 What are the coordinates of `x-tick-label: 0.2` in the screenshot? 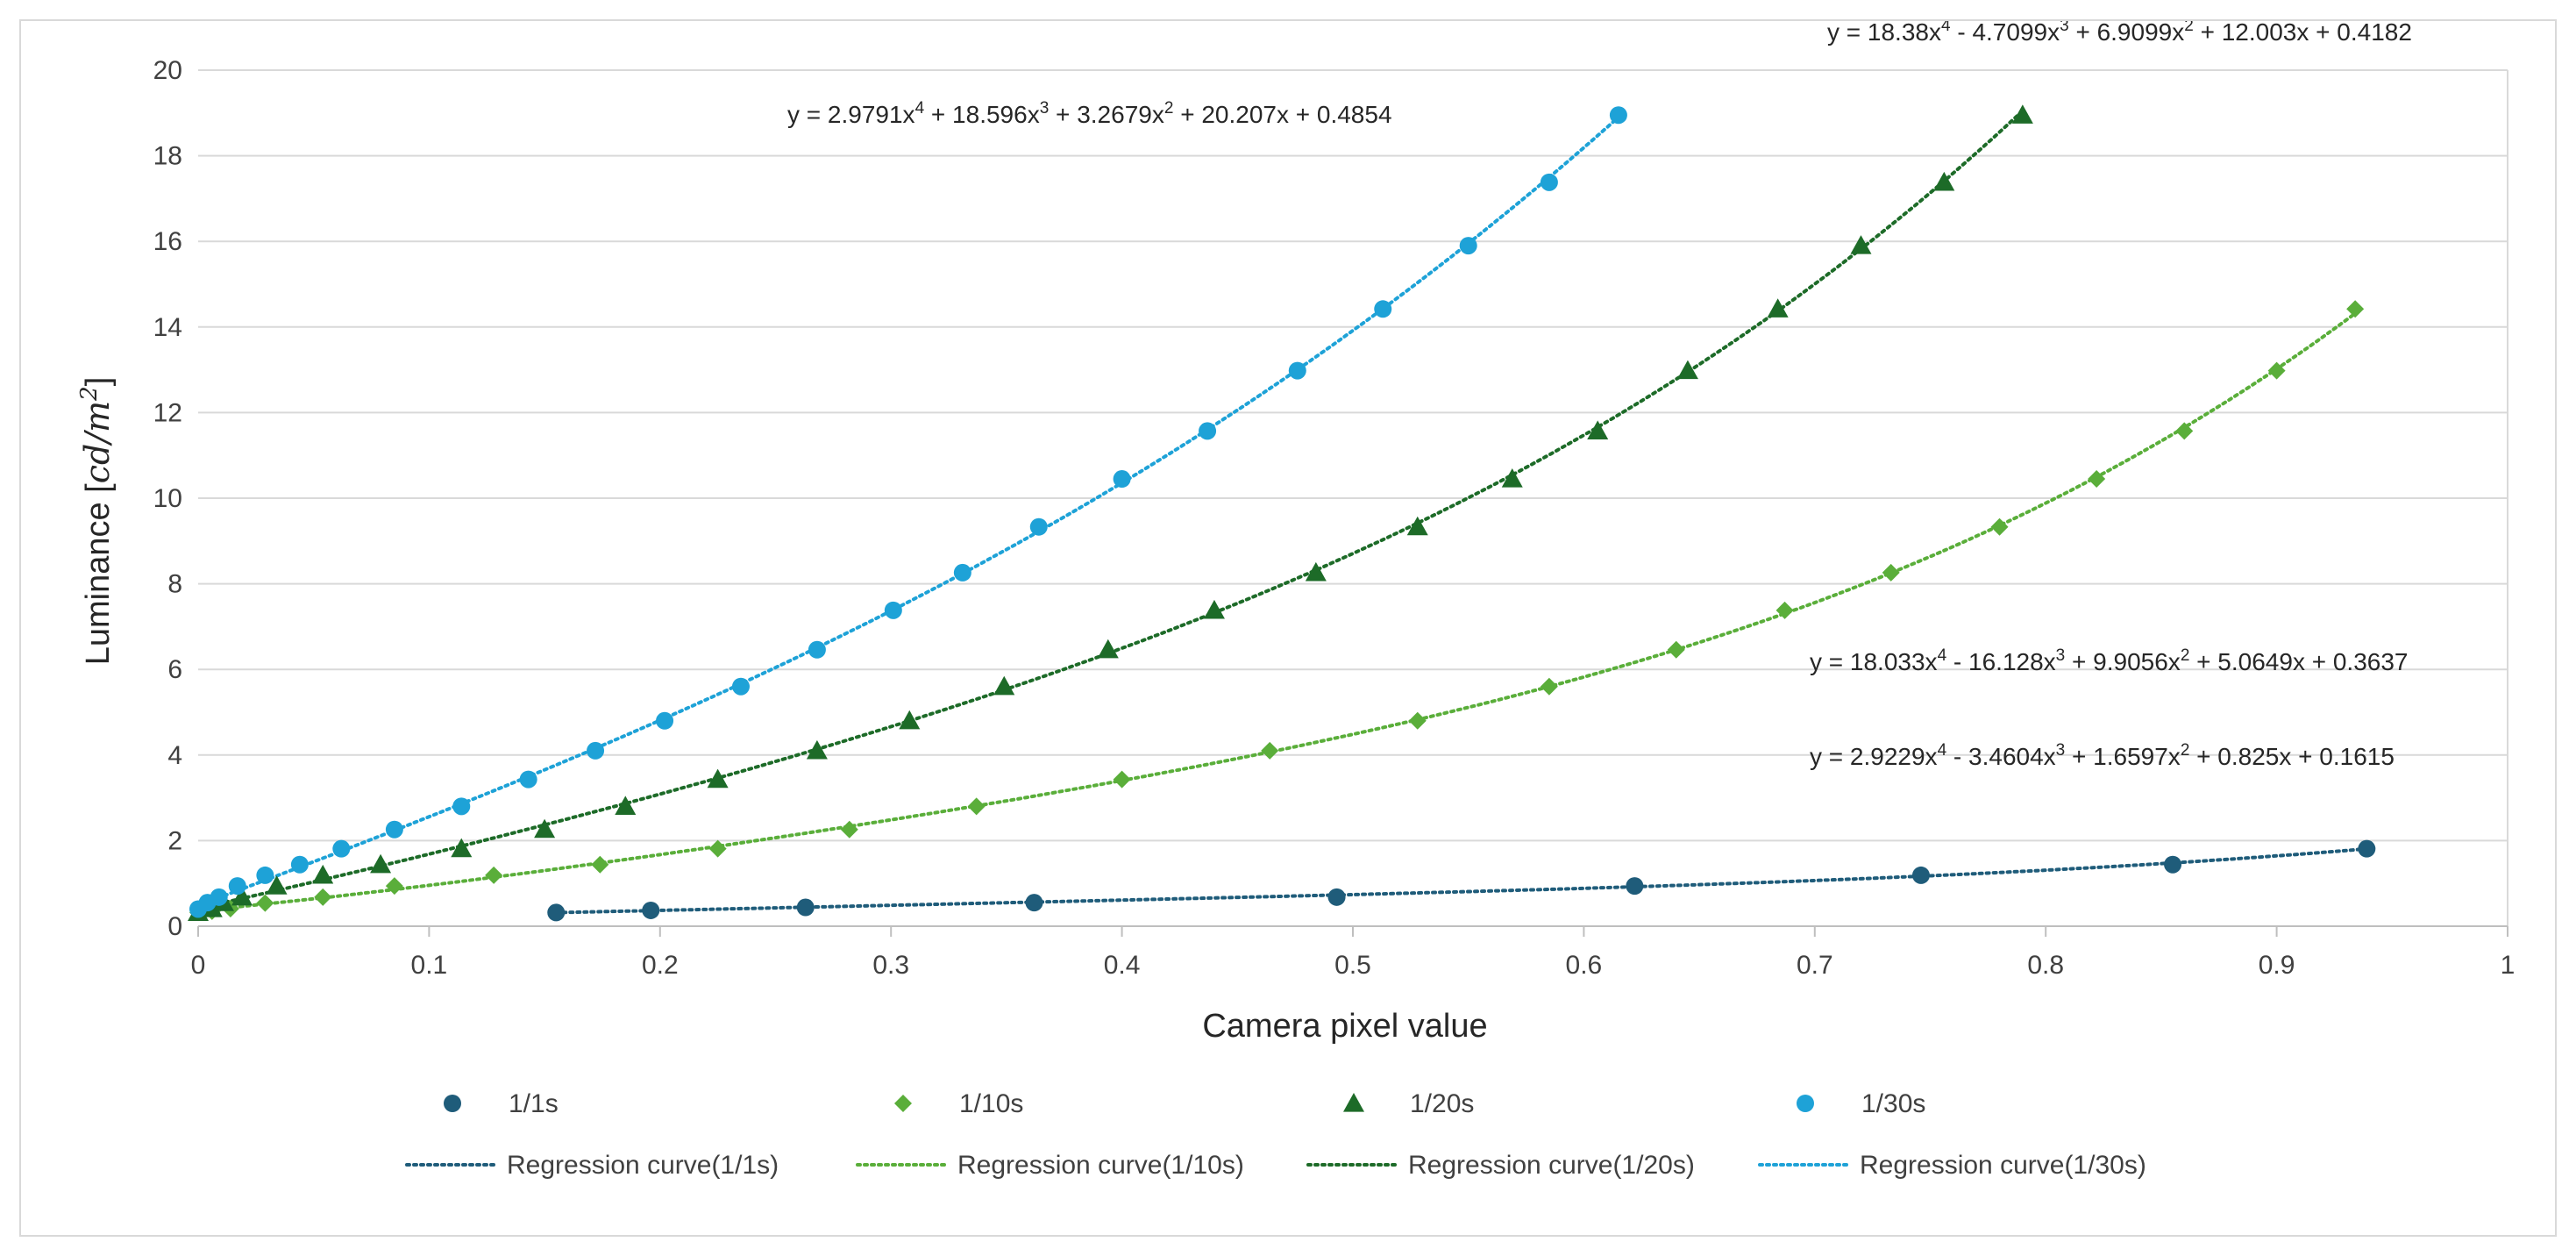 It's located at (660, 965).